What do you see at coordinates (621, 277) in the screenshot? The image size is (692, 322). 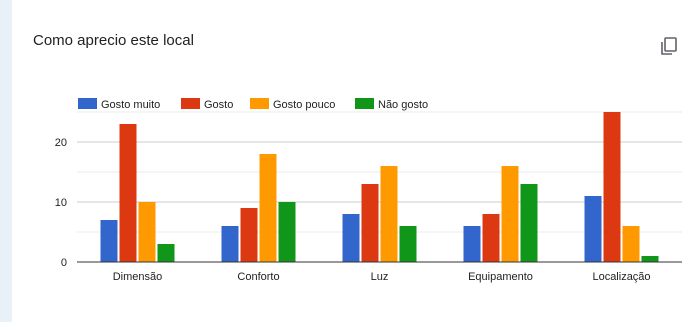 I see `x-category-label: Localização` at bounding box center [621, 277].